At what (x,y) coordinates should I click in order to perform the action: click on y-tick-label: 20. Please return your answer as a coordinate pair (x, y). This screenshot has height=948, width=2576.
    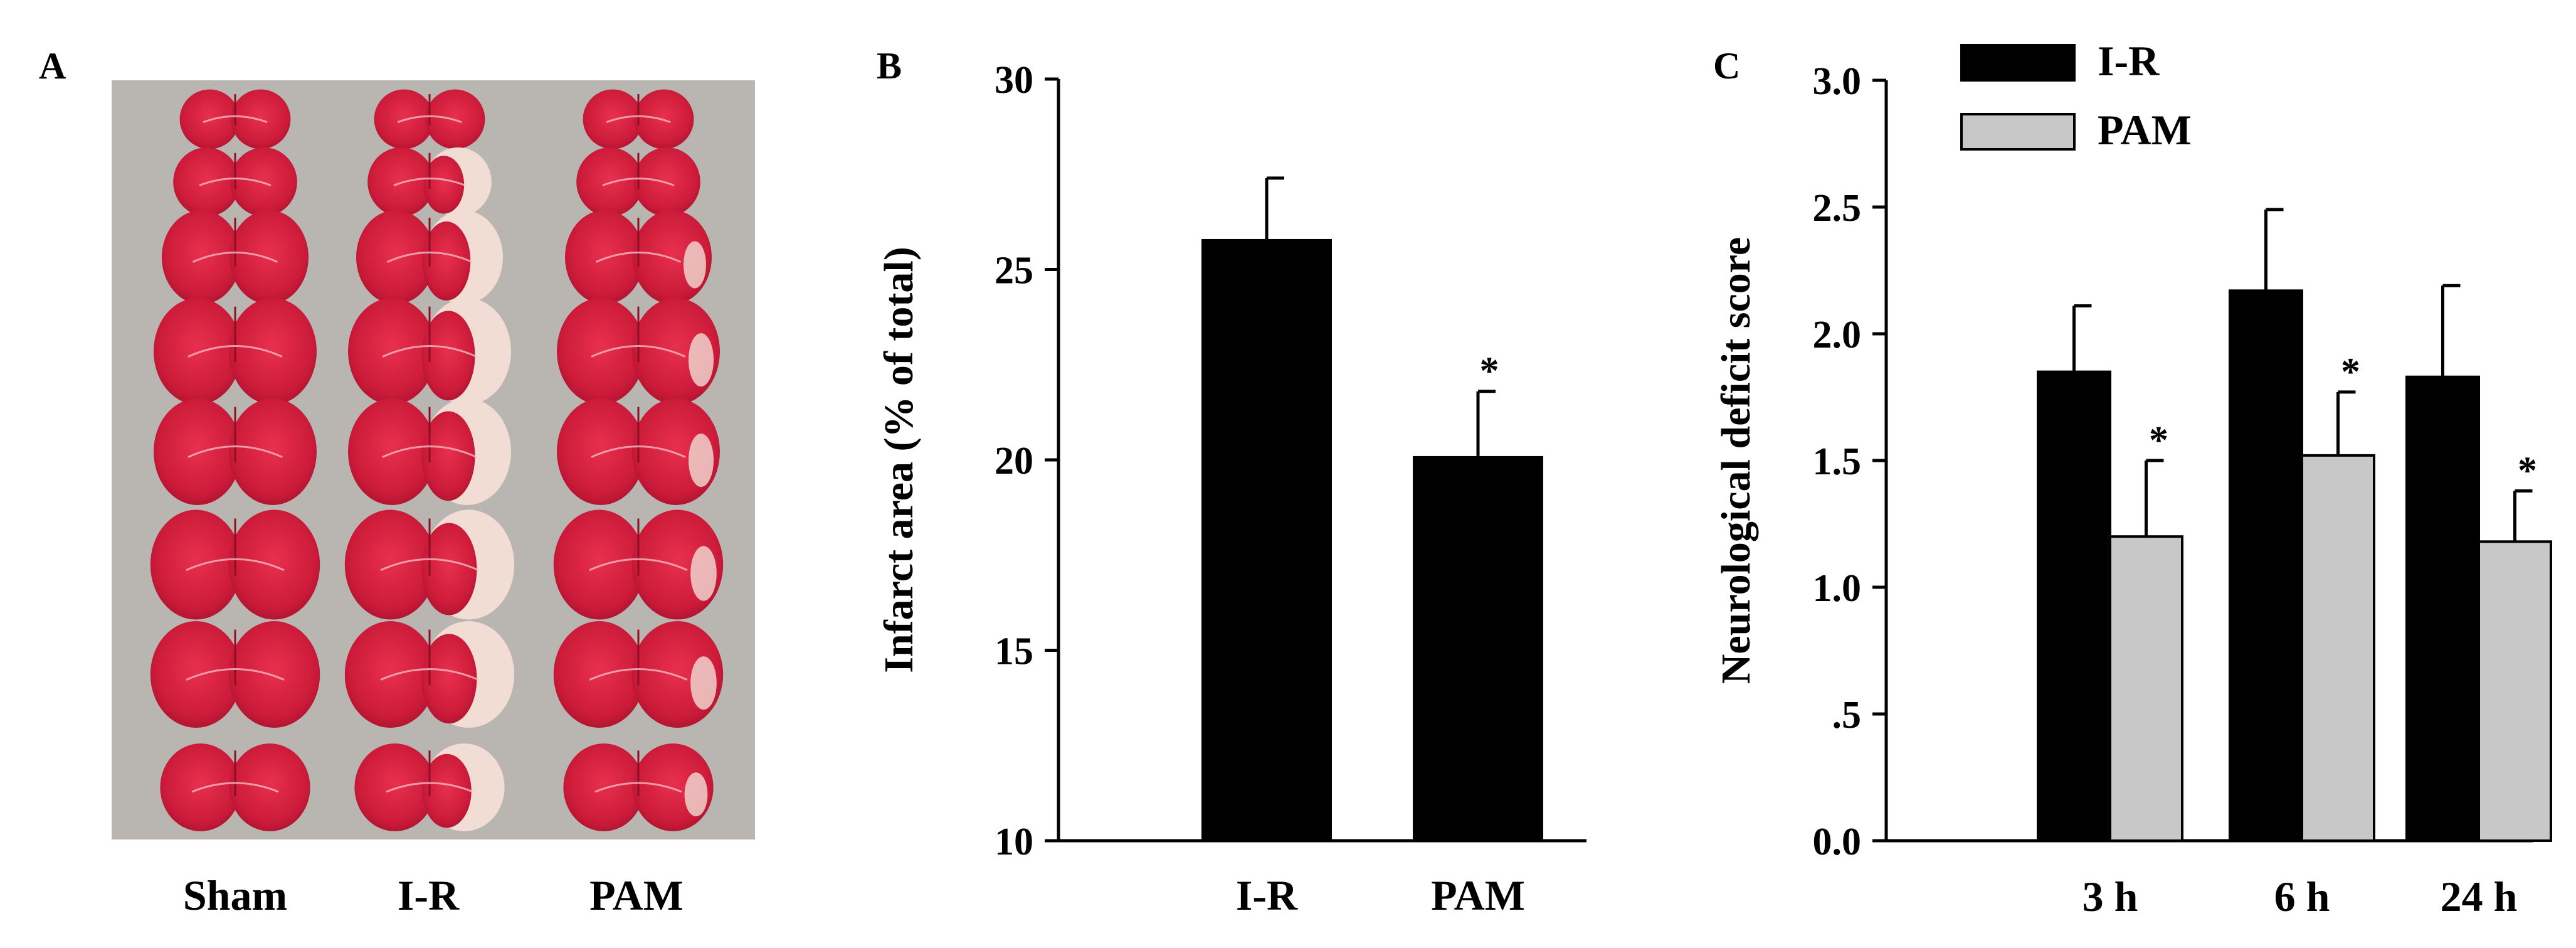
    Looking at the image, I should click on (1014, 461).